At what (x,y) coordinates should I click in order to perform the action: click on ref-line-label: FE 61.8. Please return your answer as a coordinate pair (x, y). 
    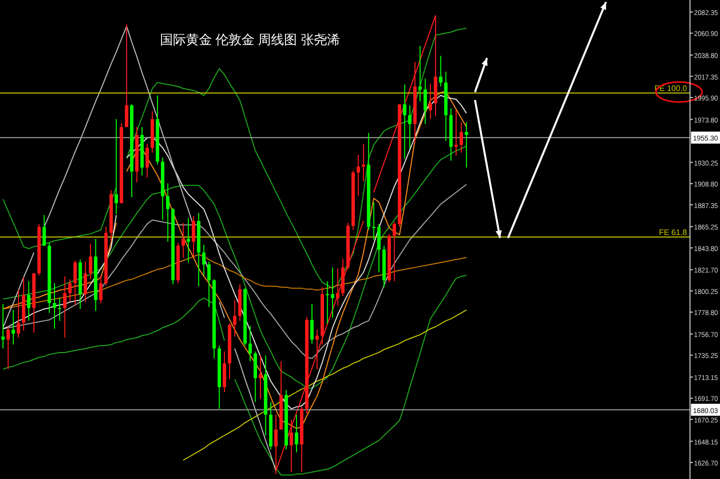
    Looking at the image, I should click on (673, 232).